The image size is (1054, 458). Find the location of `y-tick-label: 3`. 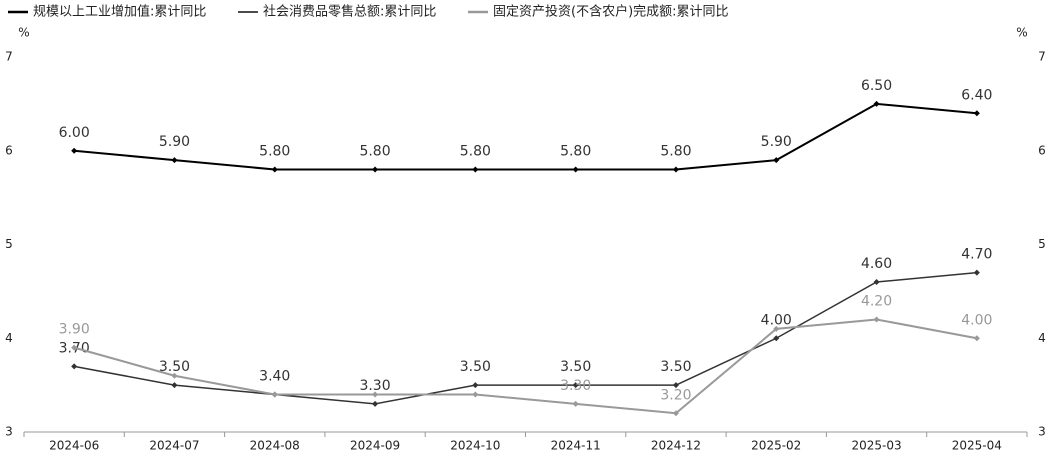

y-tick-label: 3 is located at coordinates (9, 432).